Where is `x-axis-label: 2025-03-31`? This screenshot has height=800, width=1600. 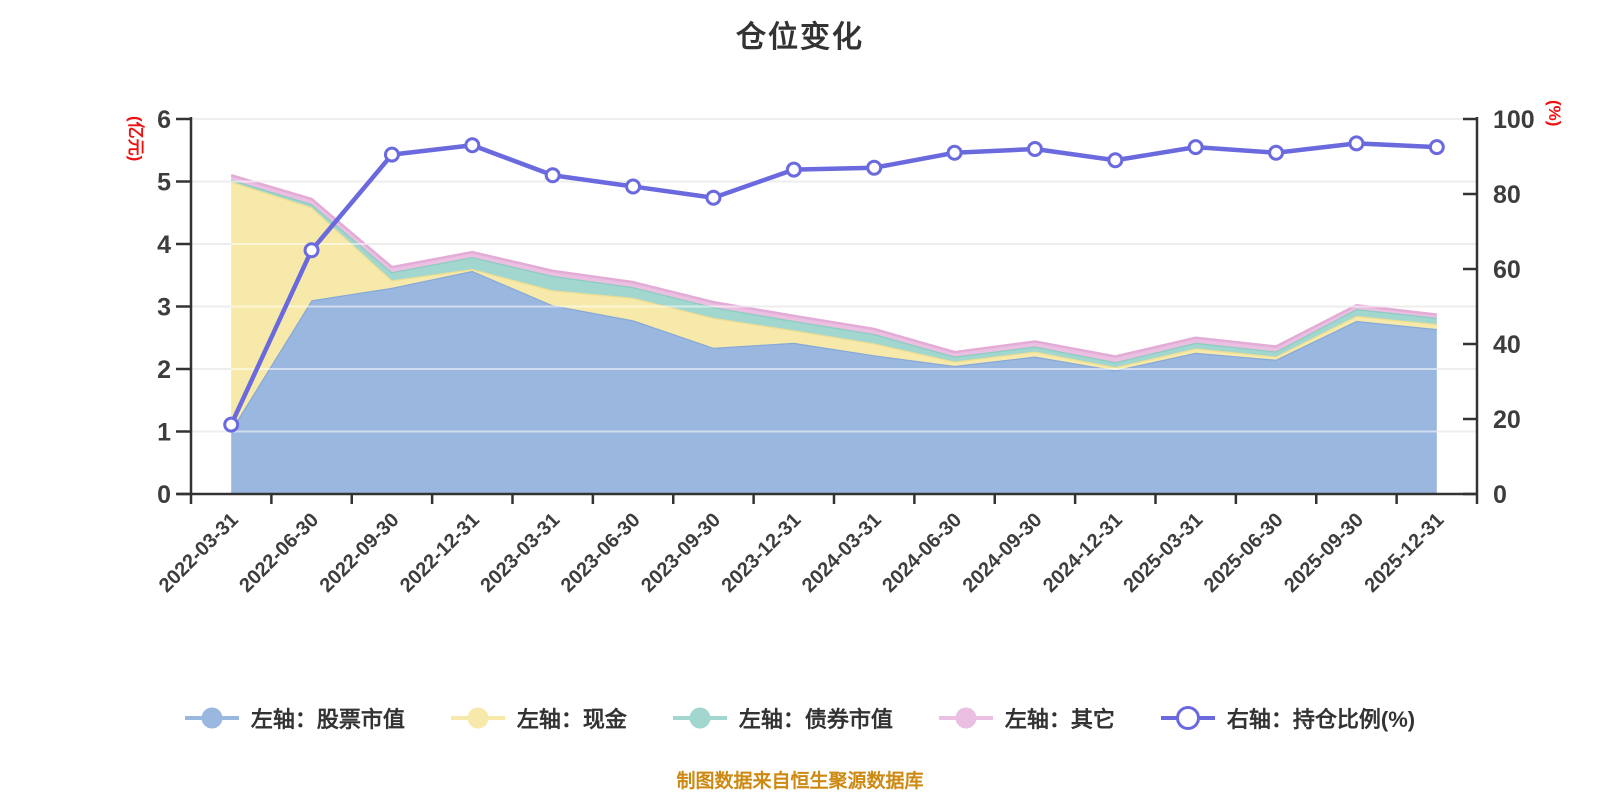 x-axis-label: 2025-03-31 is located at coordinates (1163, 553).